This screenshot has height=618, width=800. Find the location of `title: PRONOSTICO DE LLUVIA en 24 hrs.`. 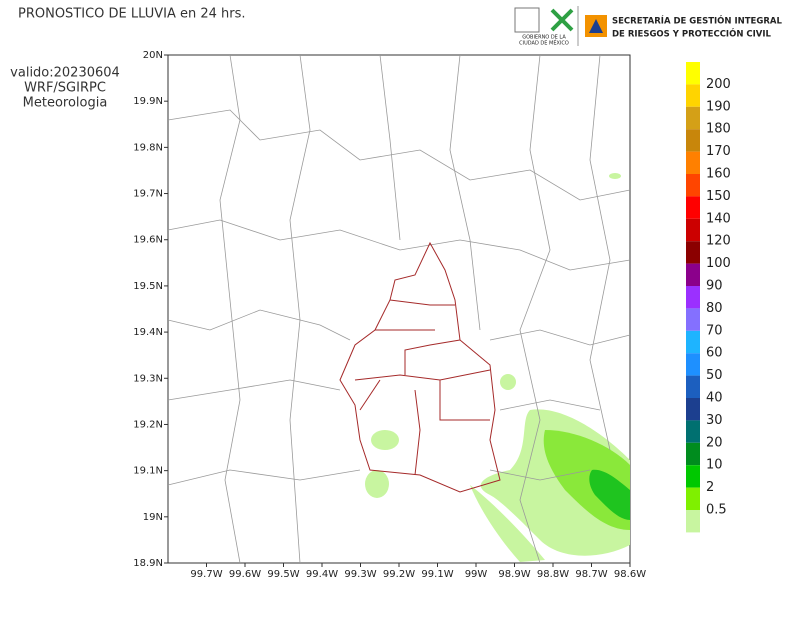

title: PRONOSTICO DE LLUVIA en 24 hrs. is located at coordinates (132, 14).